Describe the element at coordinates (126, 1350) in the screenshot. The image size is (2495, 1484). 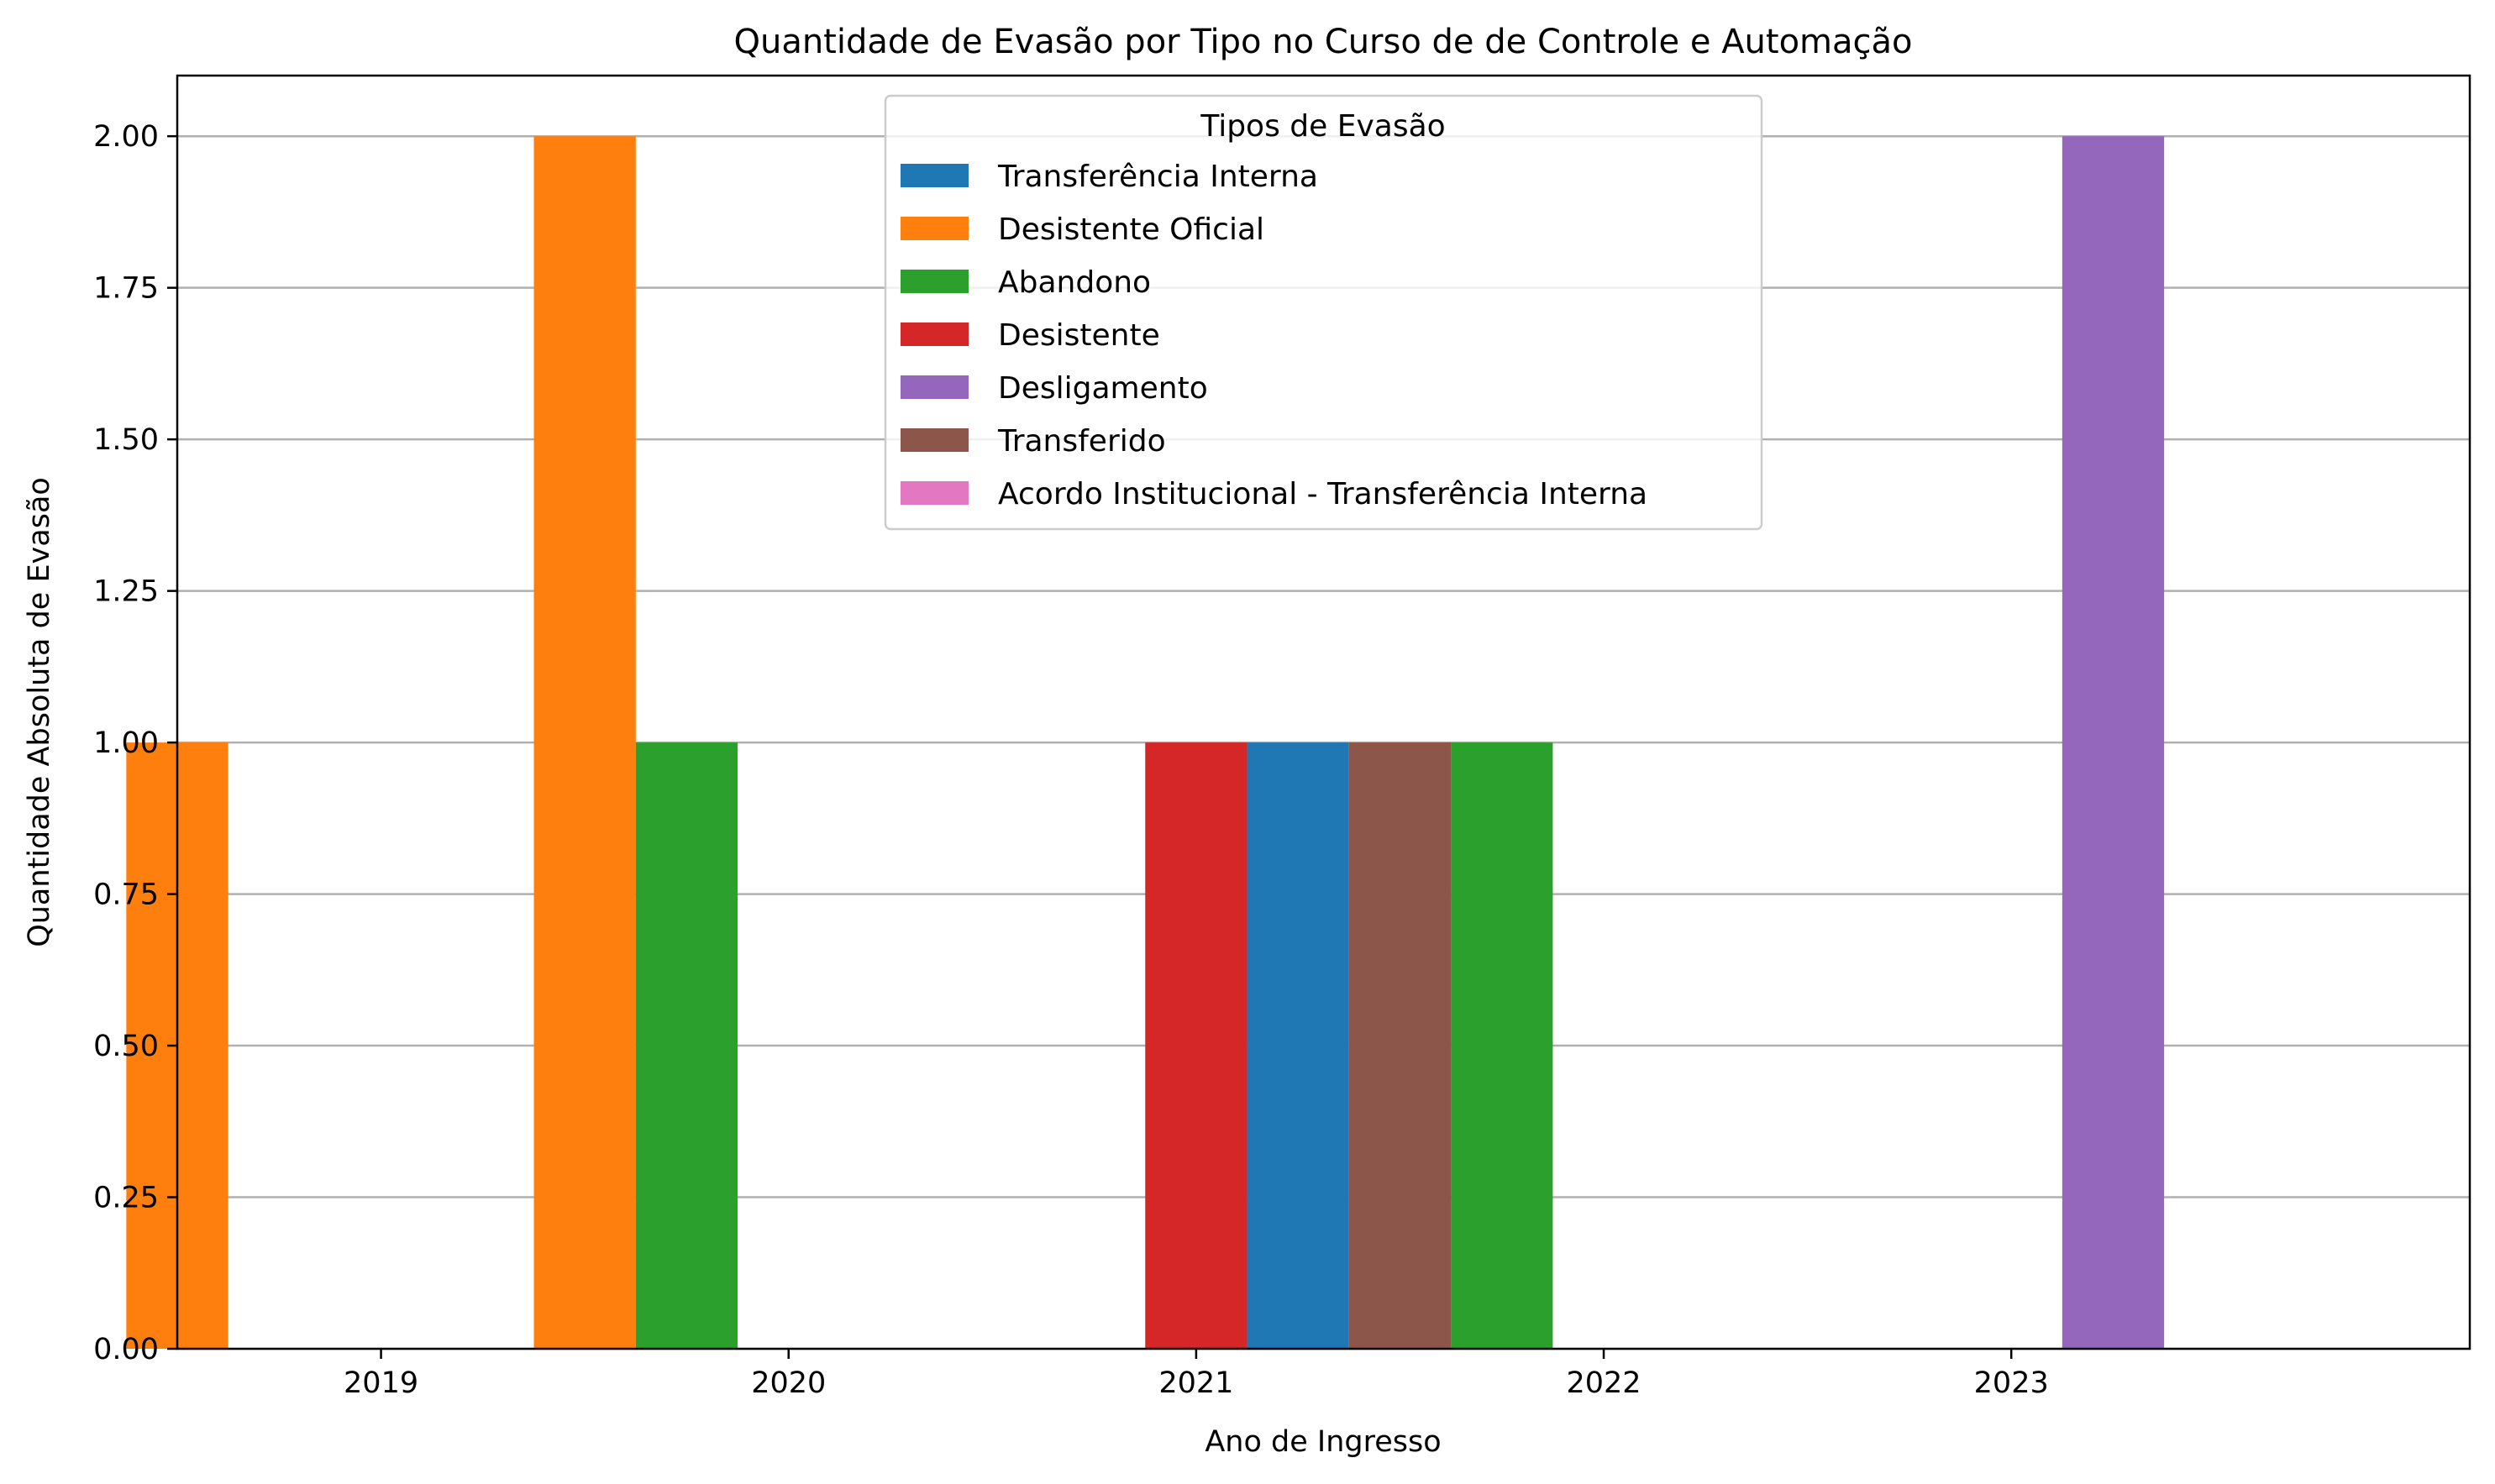
I see `y-tick-label: 0.00` at that location.